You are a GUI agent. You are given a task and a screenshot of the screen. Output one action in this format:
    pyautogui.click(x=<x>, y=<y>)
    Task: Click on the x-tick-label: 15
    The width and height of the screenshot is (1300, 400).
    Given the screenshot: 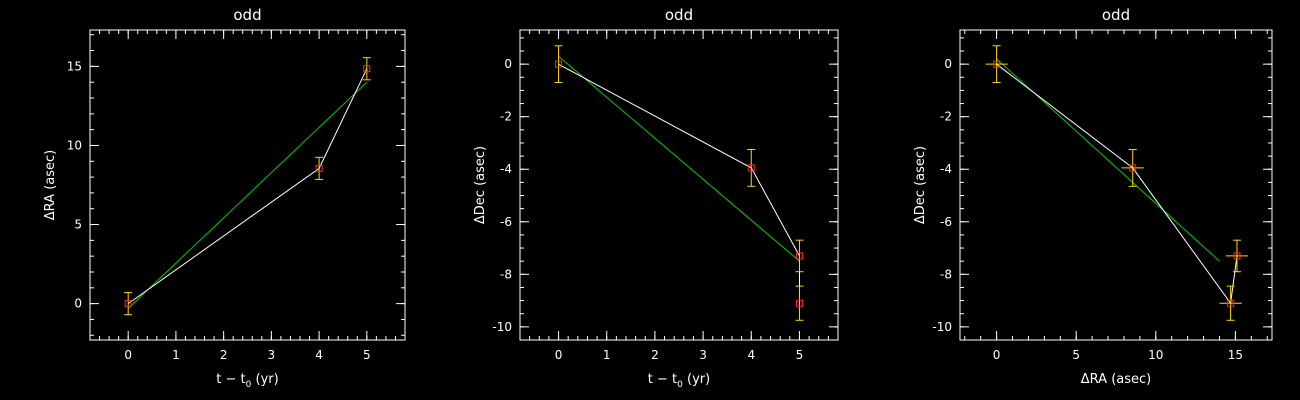 What is the action you would take?
    pyautogui.click(x=1235, y=355)
    